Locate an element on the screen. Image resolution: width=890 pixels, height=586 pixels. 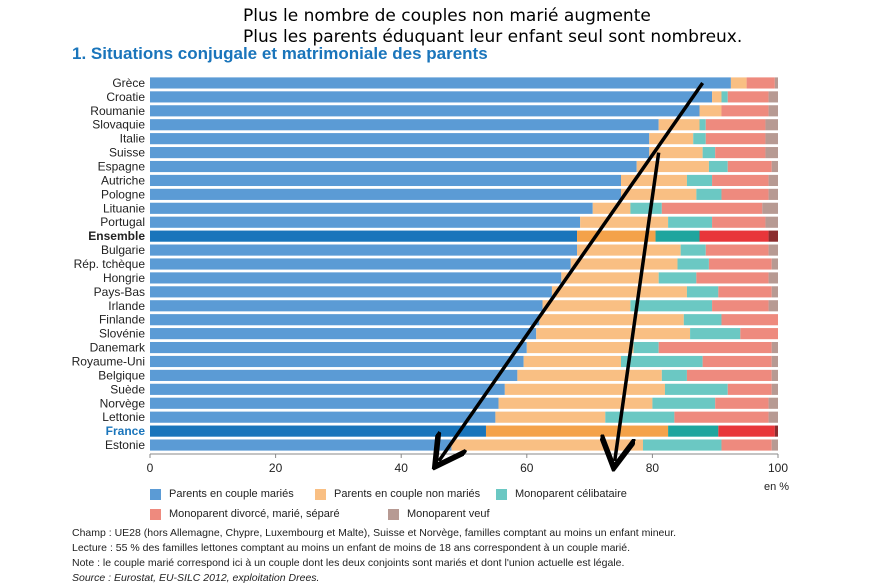
bar-roumanie-monoparent-divorce-marie-separe is located at coordinates (745, 111).